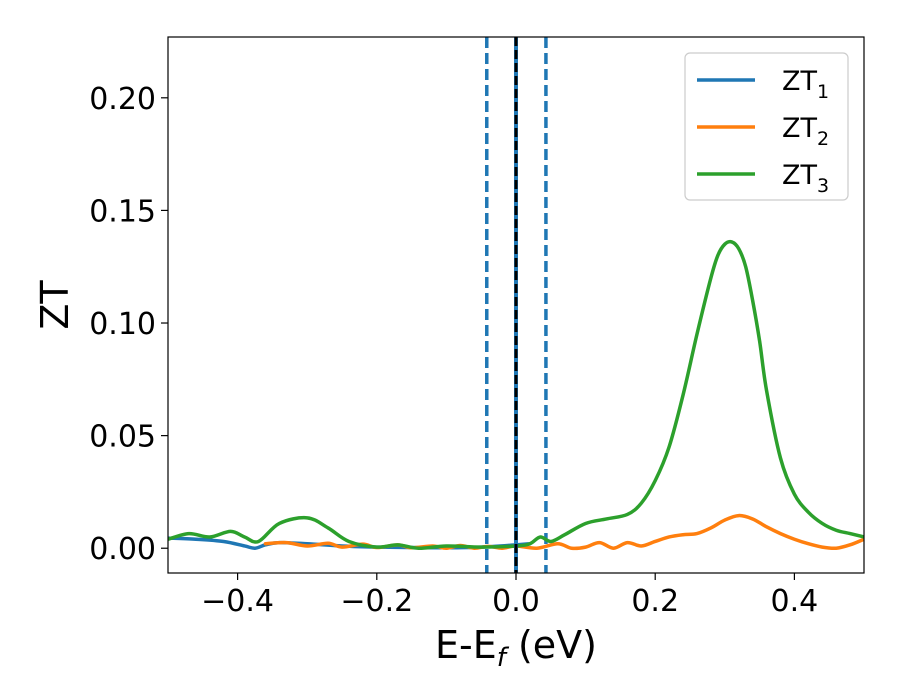 The image size is (900, 700). I want to click on y-tick-label: 0.10, so click(122, 324).